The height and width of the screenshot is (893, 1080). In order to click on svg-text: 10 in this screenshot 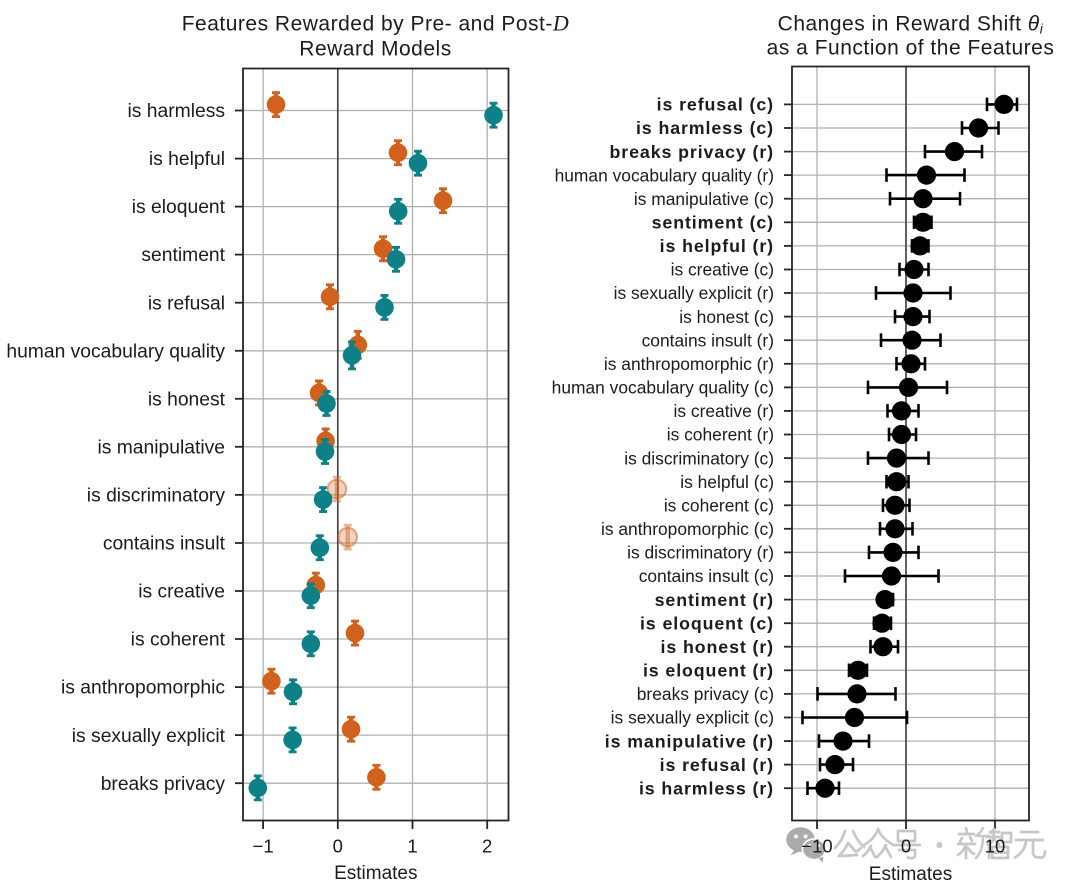, I will do `click(995, 846)`.